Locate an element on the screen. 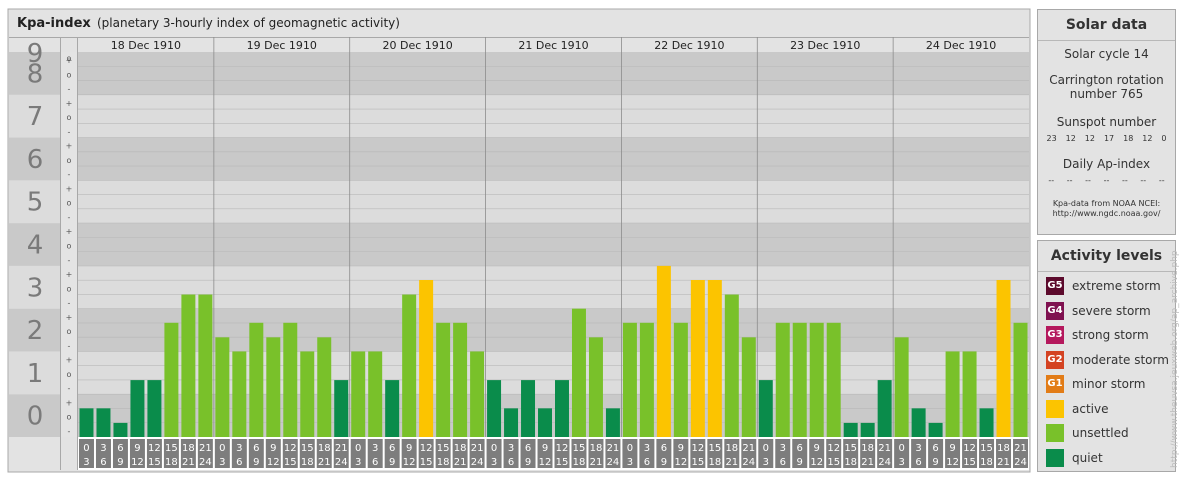 The image size is (1184, 480). x-interval-end: 18 is located at coordinates (443, 462).